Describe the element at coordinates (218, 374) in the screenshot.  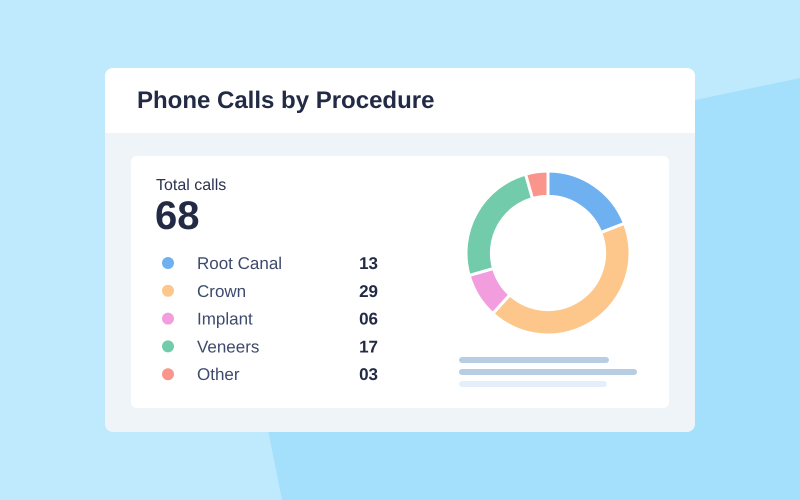
I see `legend-label: Other` at that location.